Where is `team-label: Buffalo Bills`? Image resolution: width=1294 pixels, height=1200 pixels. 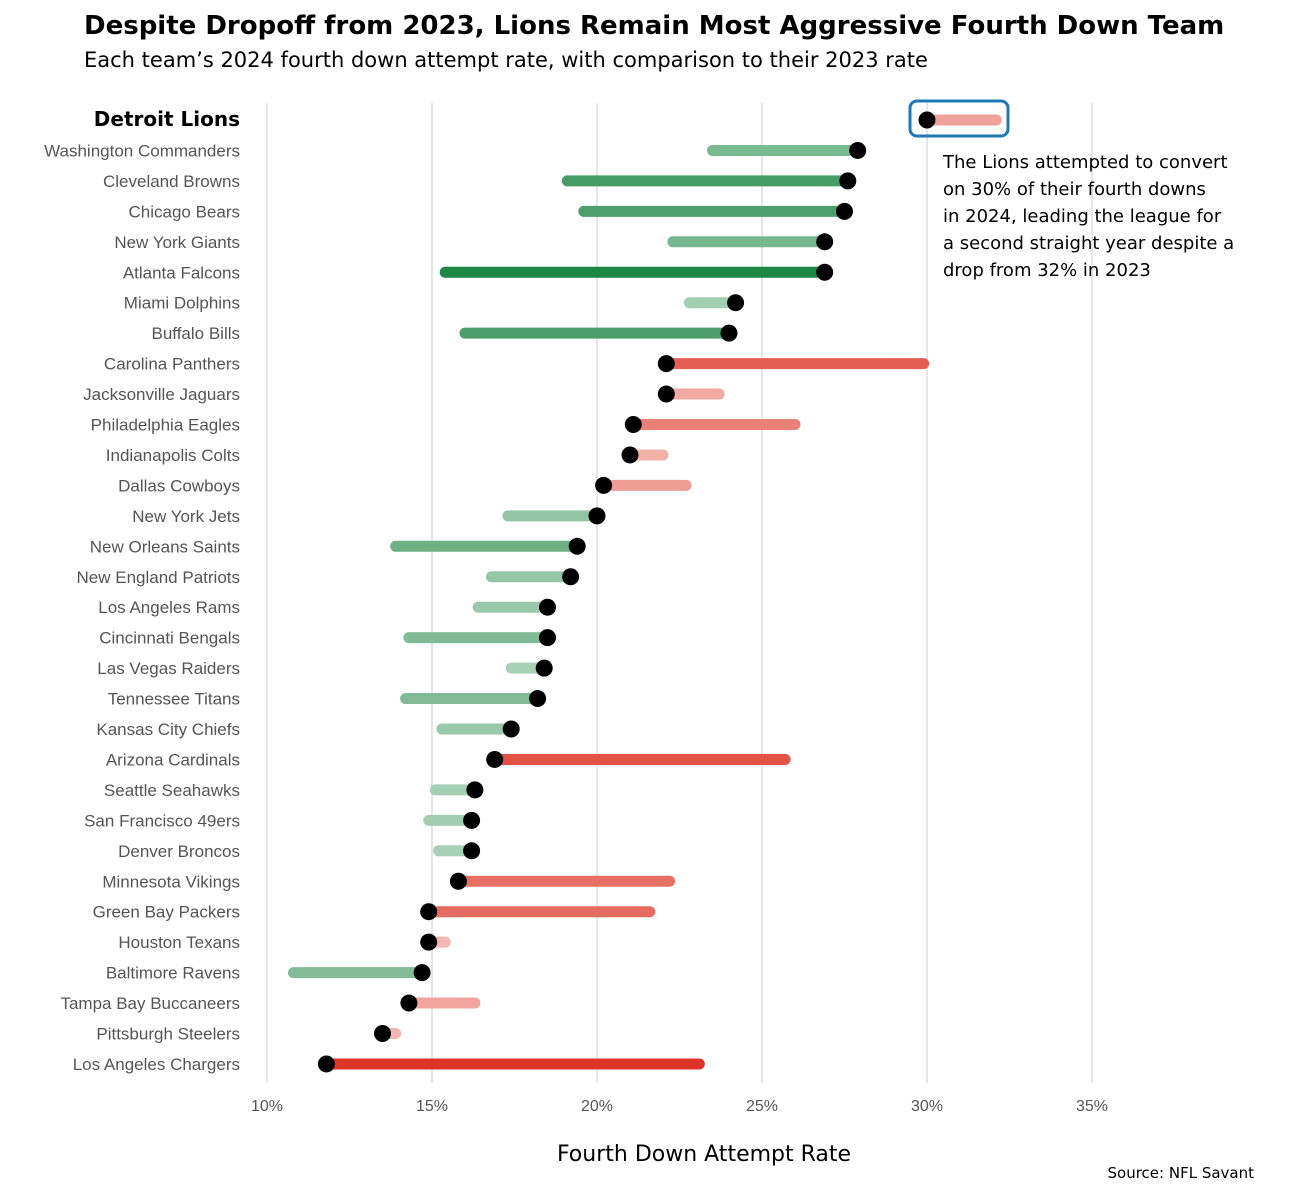 team-label: Buffalo Bills is located at coordinates (195, 333).